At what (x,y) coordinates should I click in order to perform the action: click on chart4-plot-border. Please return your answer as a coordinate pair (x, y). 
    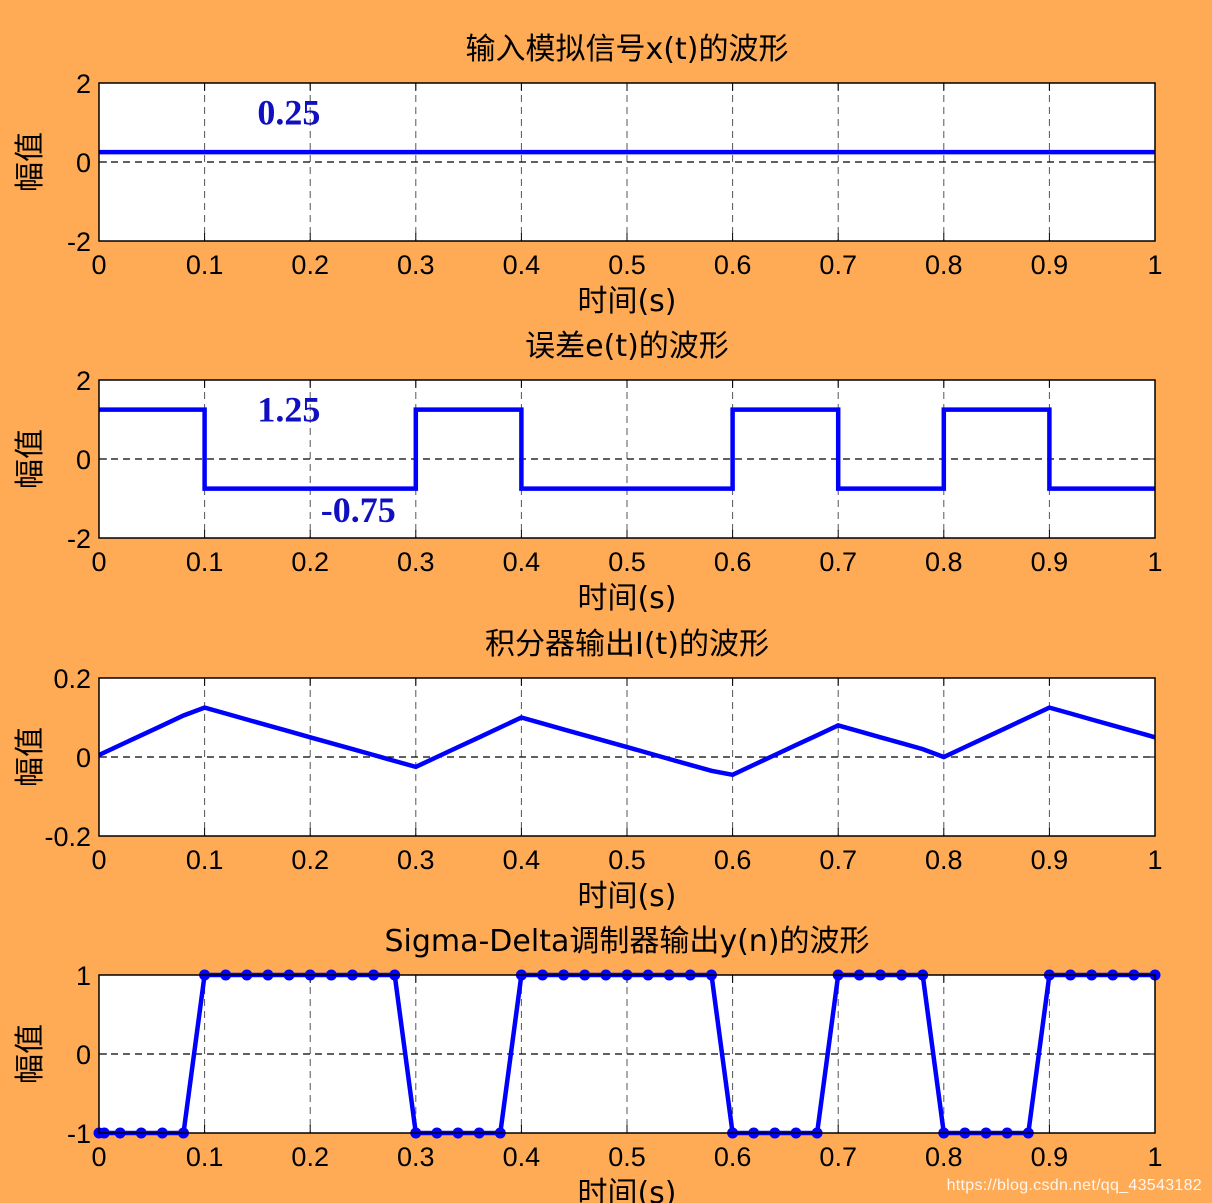
    Looking at the image, I should click on (627, 1054).